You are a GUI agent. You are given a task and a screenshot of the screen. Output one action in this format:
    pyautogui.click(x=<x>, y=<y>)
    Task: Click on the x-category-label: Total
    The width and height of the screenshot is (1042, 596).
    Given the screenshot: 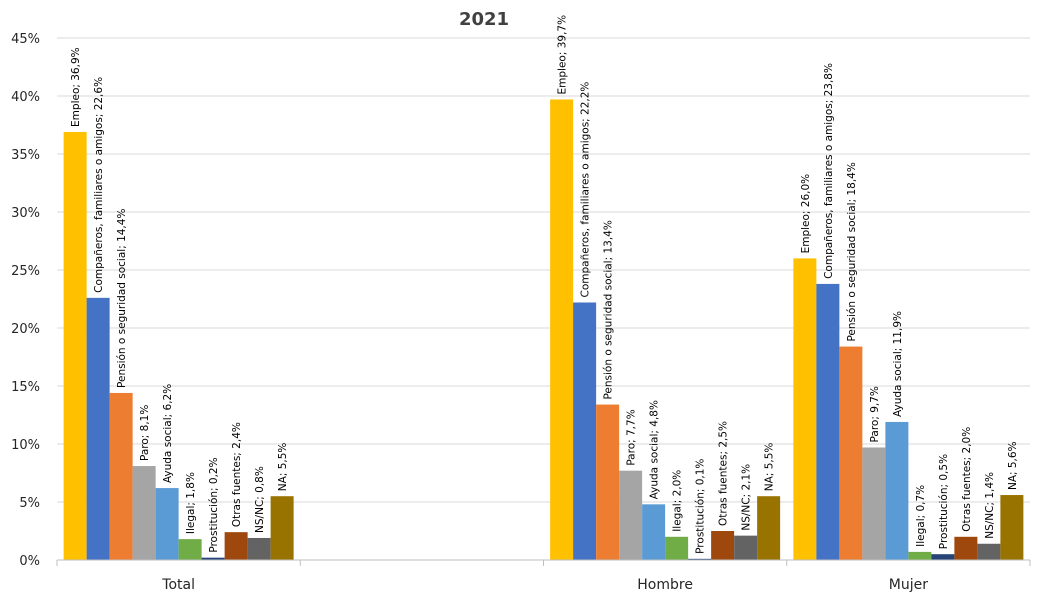 What is the action you would take?
    pyautogui.click(x=178, y=585)
    